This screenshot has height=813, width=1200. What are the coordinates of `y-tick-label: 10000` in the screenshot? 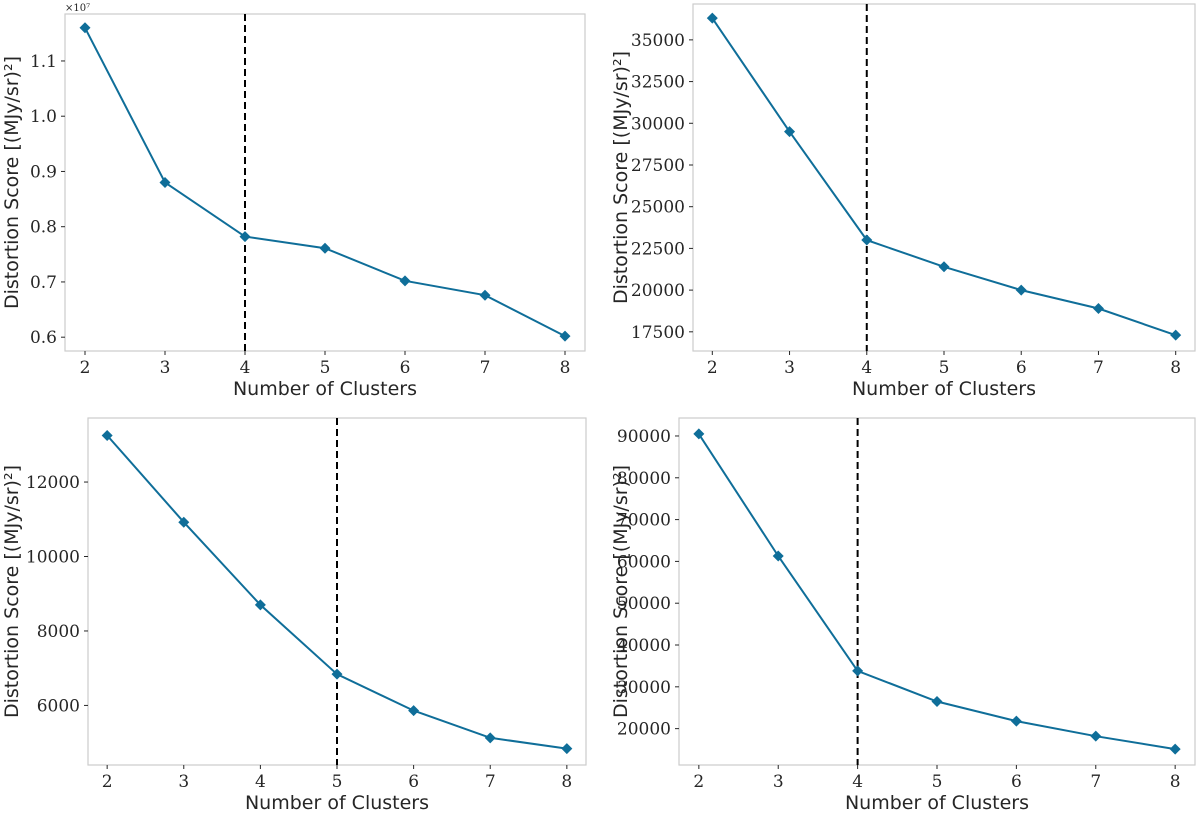 It's located at (53, 558).